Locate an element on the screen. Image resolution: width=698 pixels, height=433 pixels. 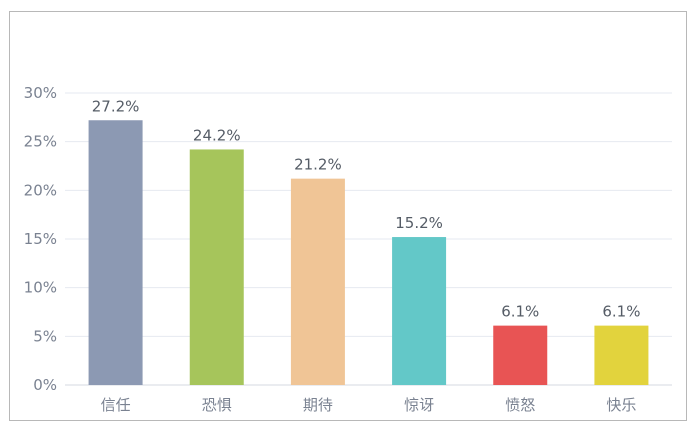
x-category-label: 恐惧 is located at coordinates (217, 405).